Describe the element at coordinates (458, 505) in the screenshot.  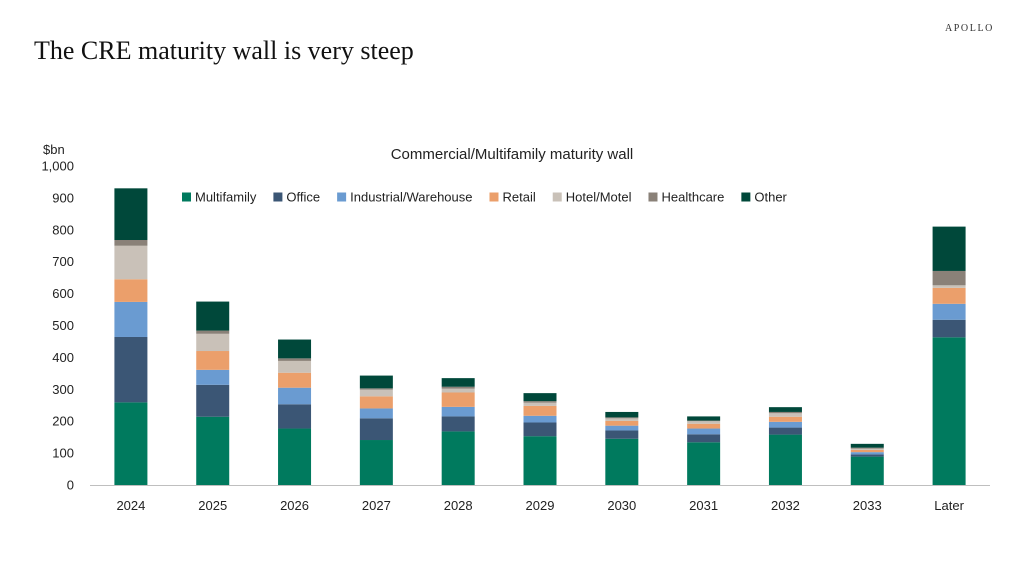
I see `x-tick-label: 2028` at that location.